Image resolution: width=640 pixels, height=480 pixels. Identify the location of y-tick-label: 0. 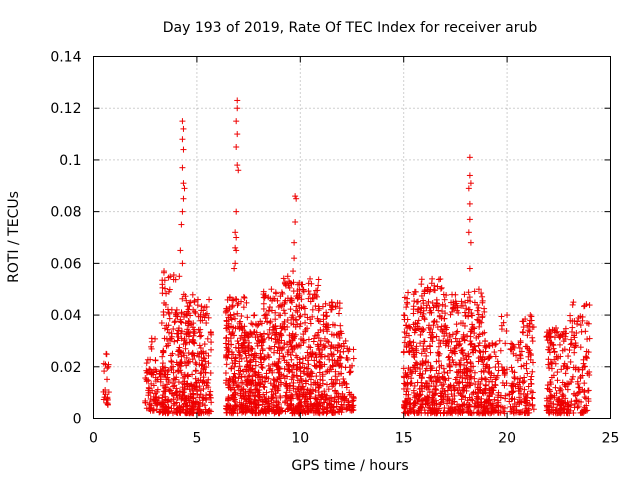
(77, 420).